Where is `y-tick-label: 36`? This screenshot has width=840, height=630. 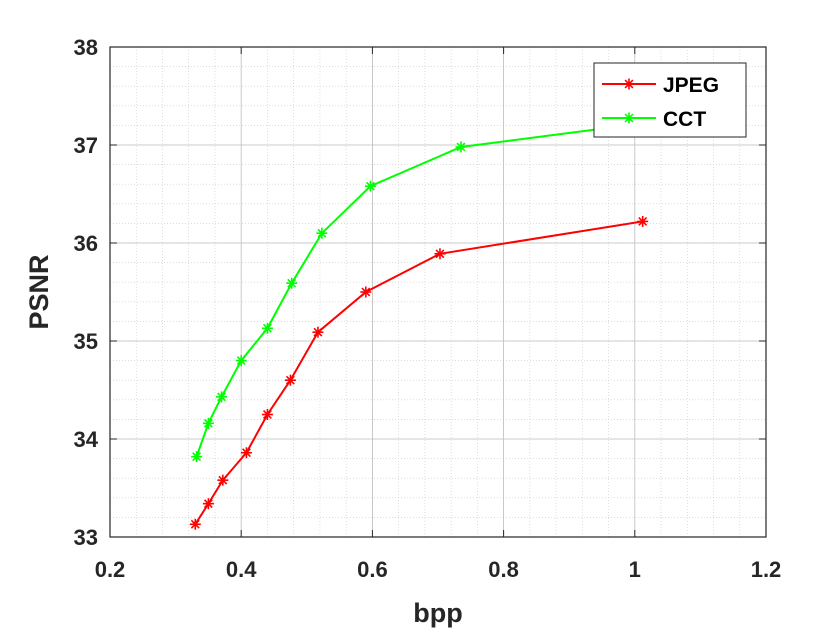 y-tick-label: 36 is located at coordinates (86, 243).